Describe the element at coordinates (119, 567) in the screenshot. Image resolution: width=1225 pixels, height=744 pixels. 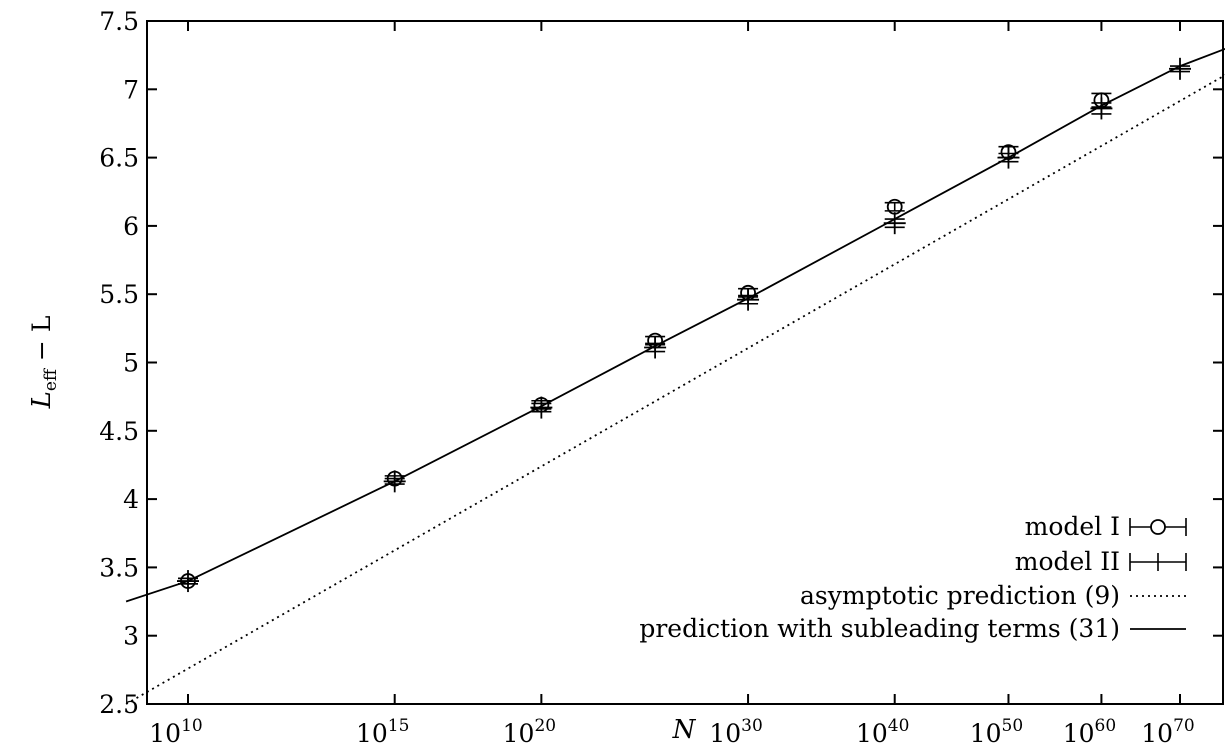
I see `y-tick-label: 3.5` at that location.